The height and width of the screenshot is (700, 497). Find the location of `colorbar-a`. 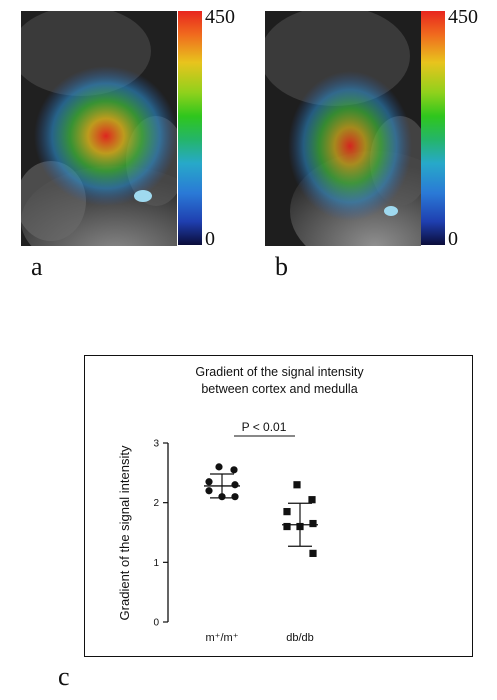

colorbar-a is located at coordinates (190, 128).